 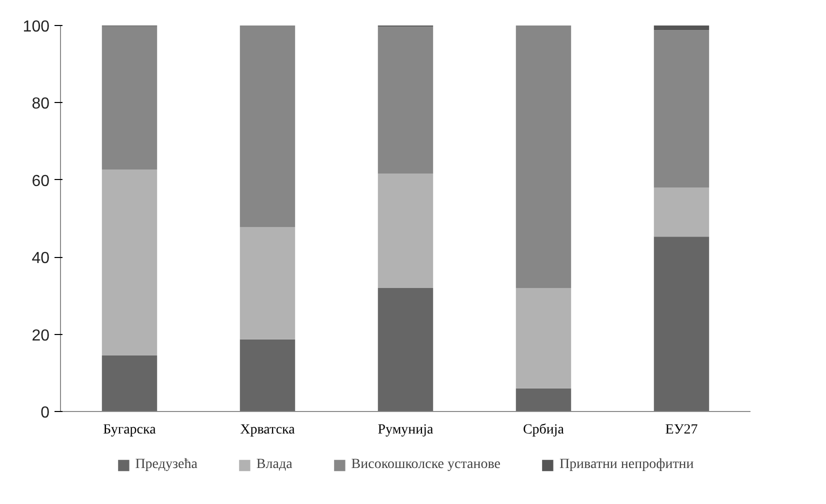 What do you see at coordinates (406, 430) in the screenshot?
I see `x-tick-label: Румунија` at bounding box center [406, 430].